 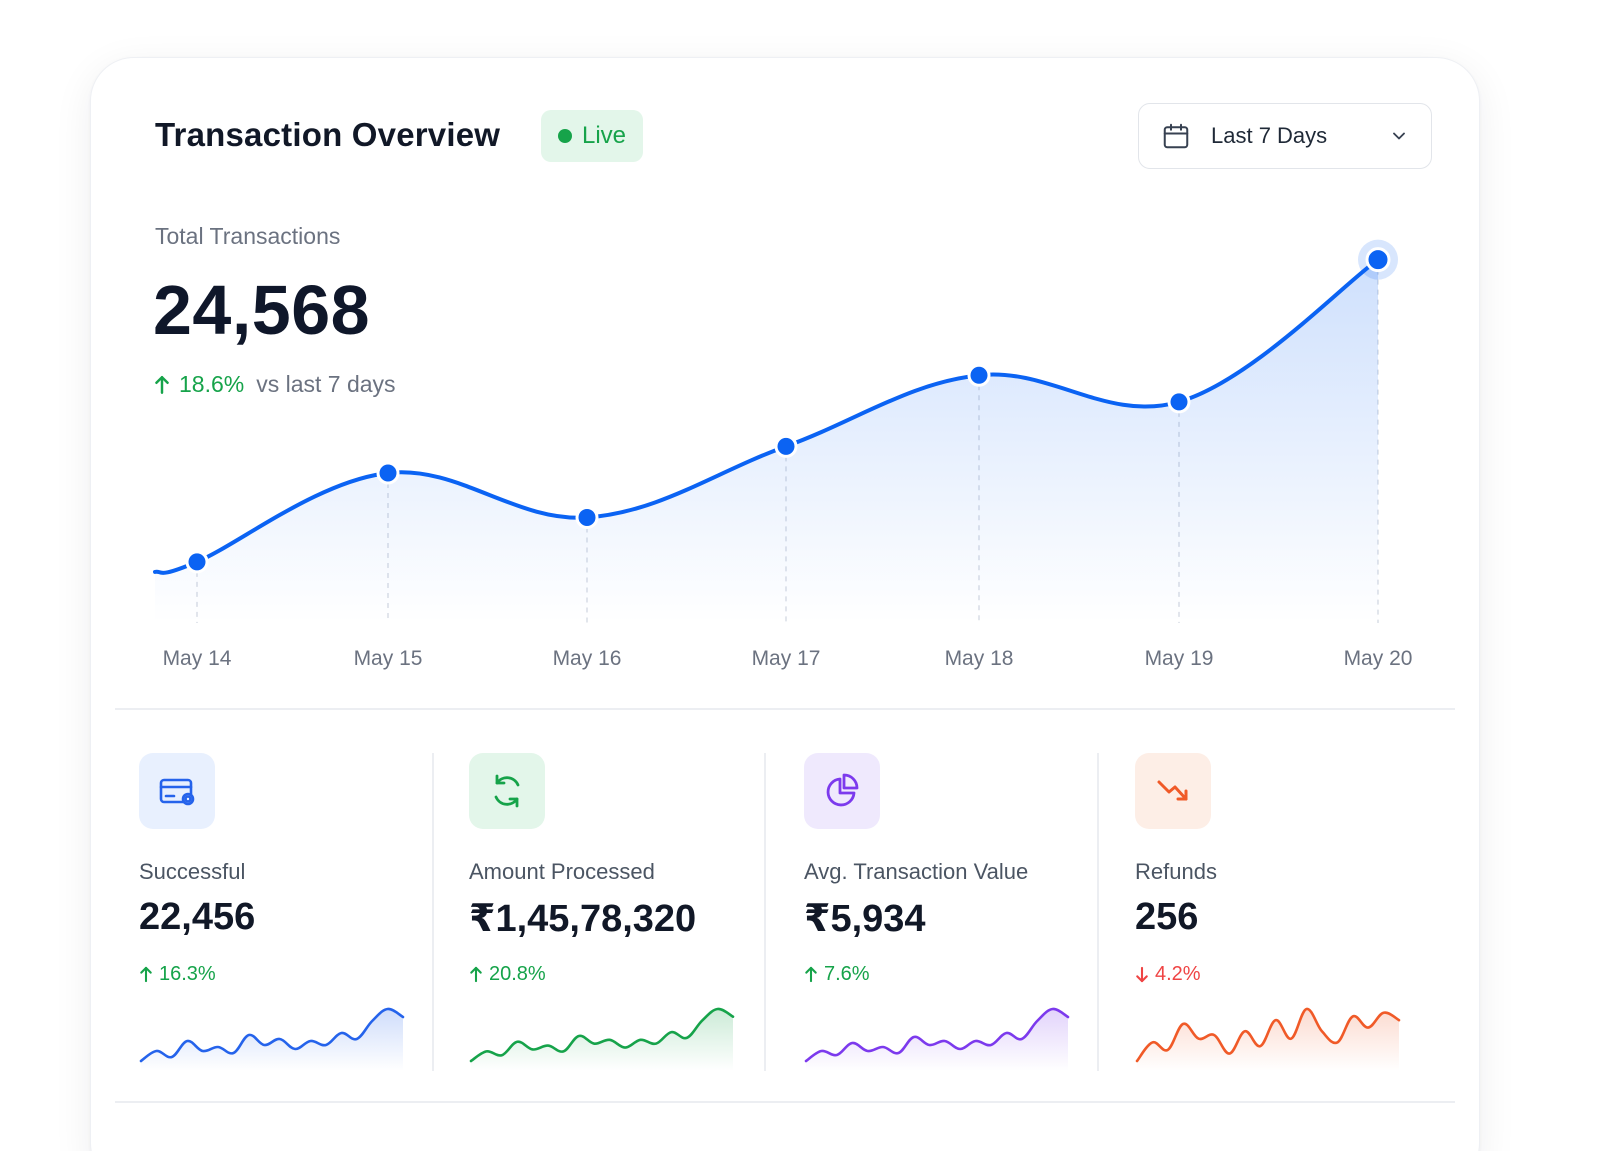 I want to click on arrow-down-icon, so click(x=1142, y=974).